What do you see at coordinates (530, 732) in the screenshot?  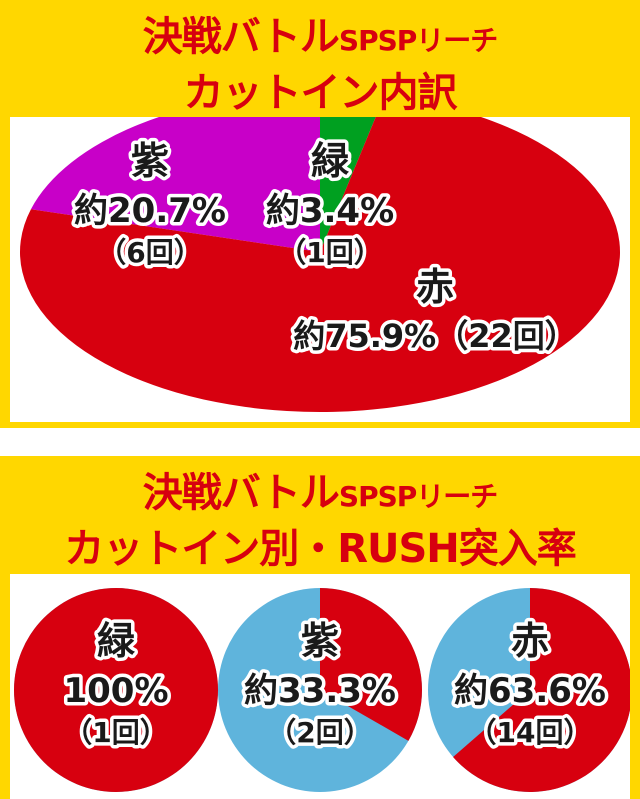 I see `pie-count: （14回）` at bounding box center [530, 732].